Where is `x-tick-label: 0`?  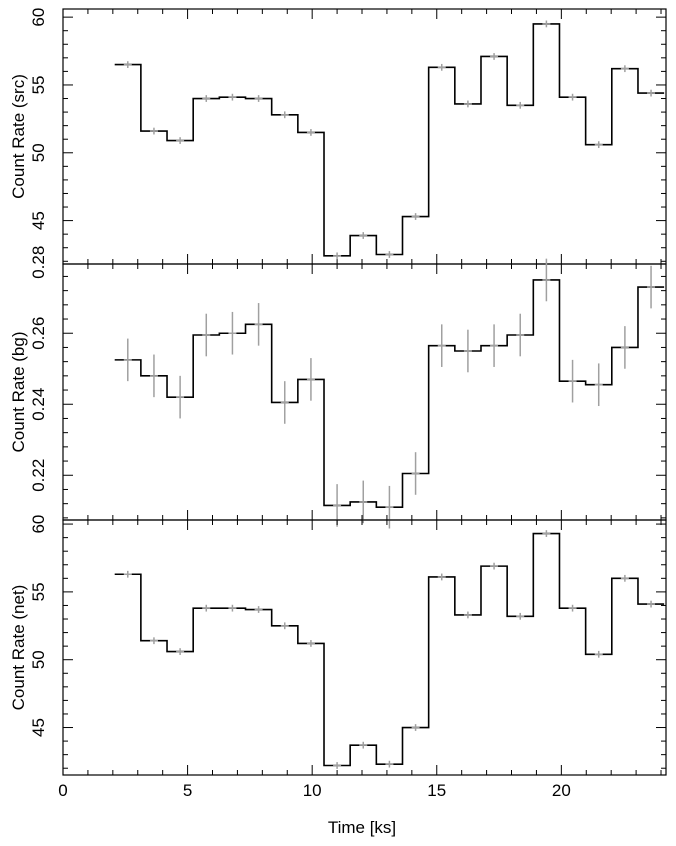
x-tick-label: 0 is located at coordinates (62, 790).